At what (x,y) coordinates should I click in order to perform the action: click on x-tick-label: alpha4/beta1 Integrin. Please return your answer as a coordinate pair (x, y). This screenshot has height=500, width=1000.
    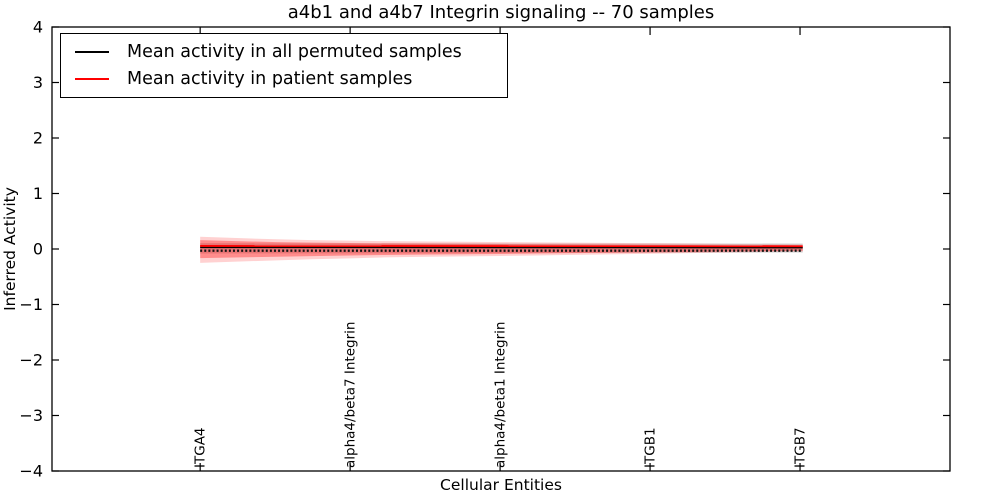
    Looking at the image, I should click on (501, 395).